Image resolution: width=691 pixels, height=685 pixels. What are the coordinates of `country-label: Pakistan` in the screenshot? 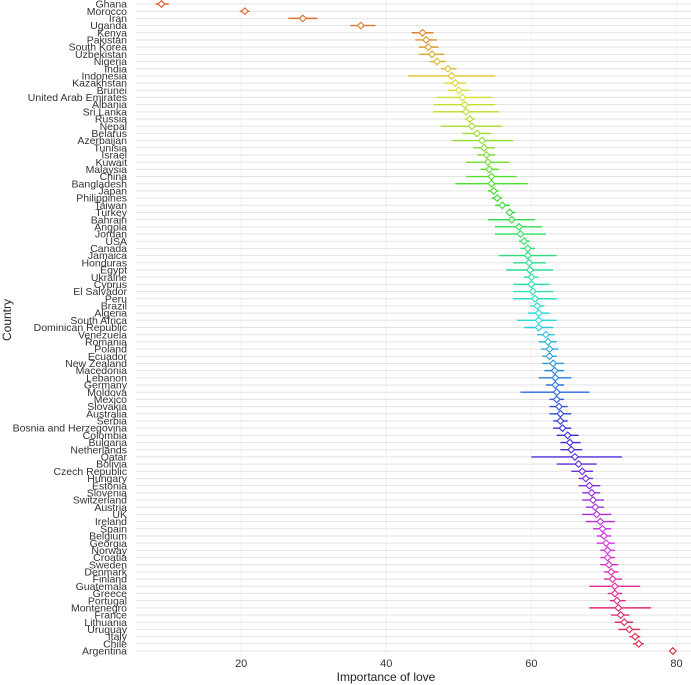 It's located at (107, 41).